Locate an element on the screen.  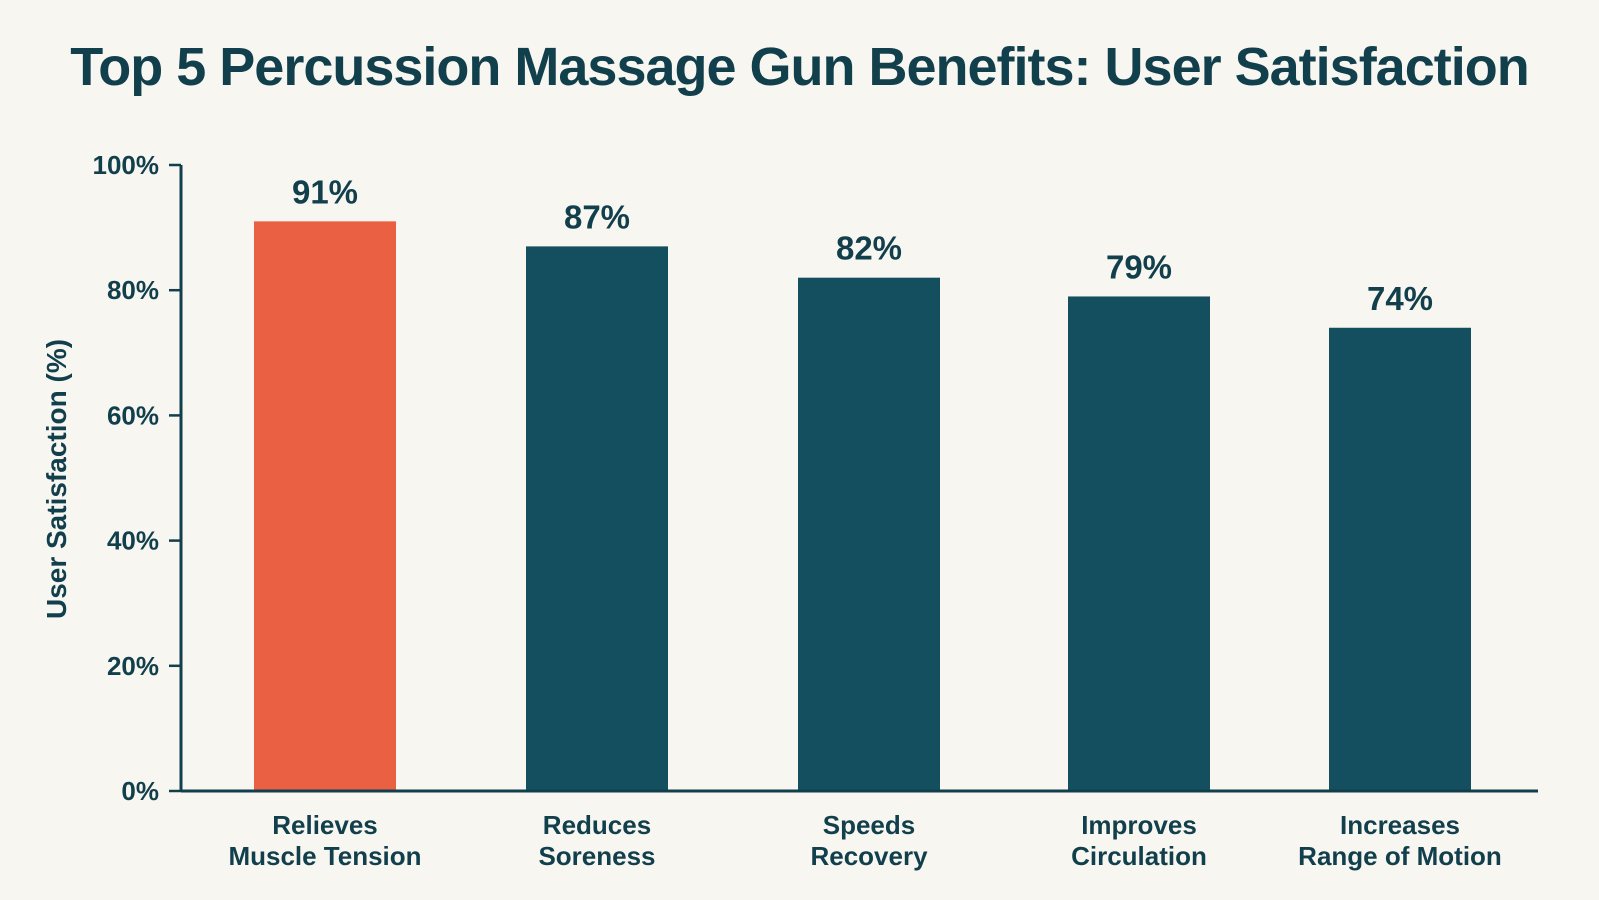
x-tick-label: Relieves Muscle Tension is located at coordinates (324, 840).